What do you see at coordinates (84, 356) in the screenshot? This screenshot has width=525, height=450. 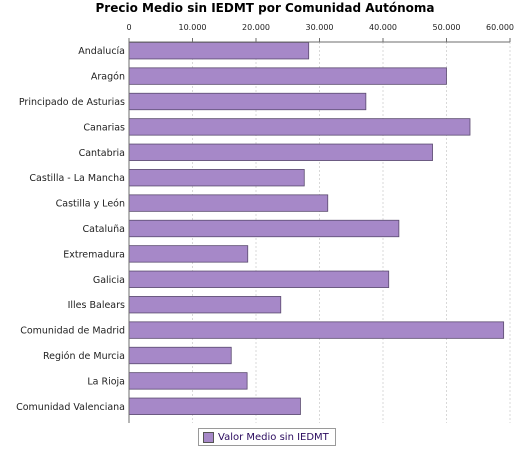 I see `category-label: Región de Murcia` at bounding box center [84, 356].